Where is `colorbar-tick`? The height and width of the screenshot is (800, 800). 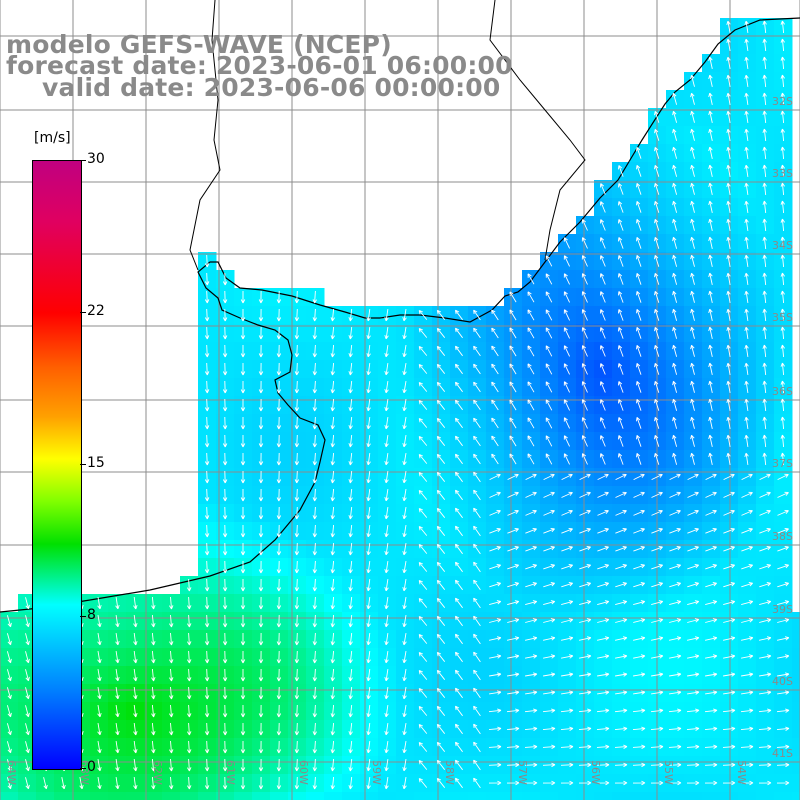
colorbar-tick is located at coordinates (83, 768).